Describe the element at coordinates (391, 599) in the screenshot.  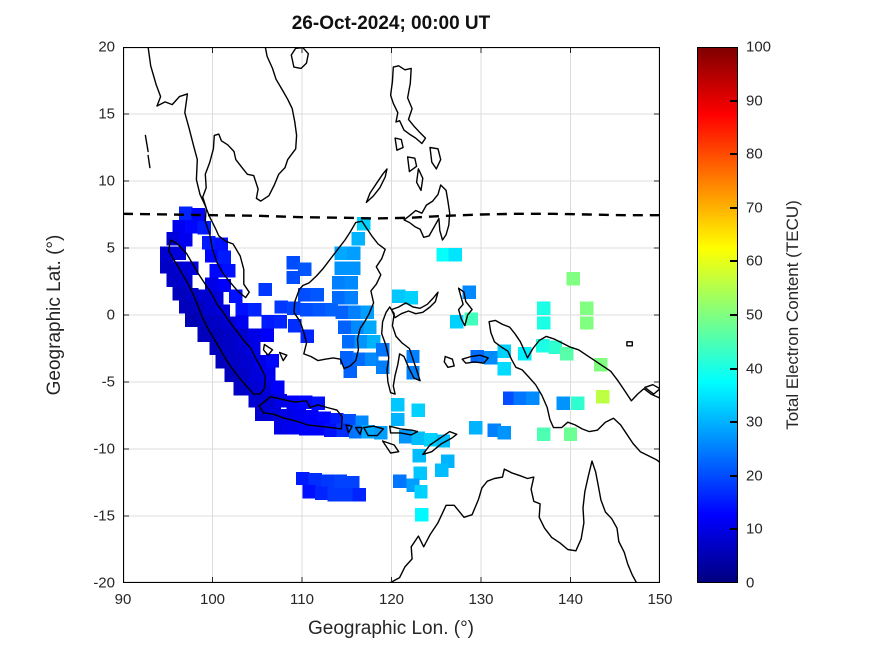
I see `x-tick-label: 120` at that location.